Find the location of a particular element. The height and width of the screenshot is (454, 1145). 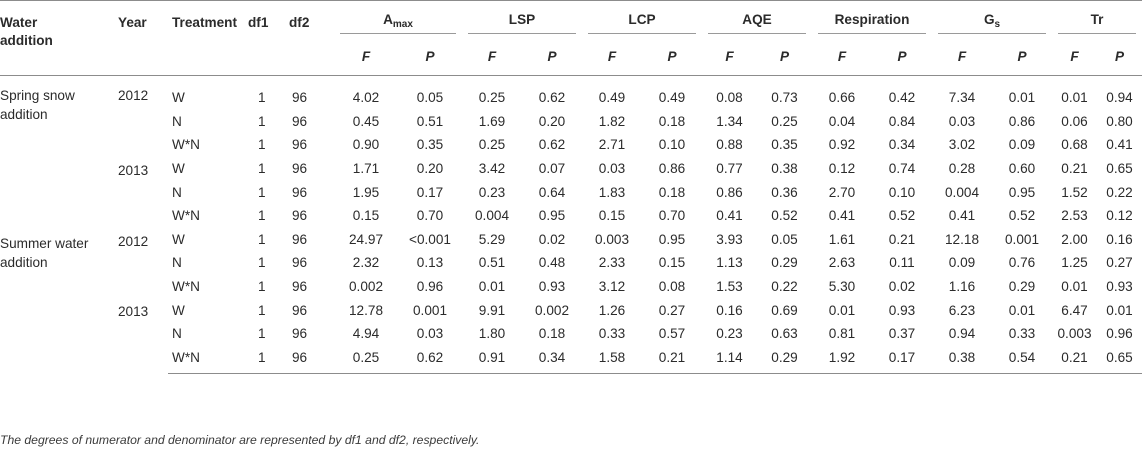

p-value-cell: 0.002 is located at coordinates (552, 310).